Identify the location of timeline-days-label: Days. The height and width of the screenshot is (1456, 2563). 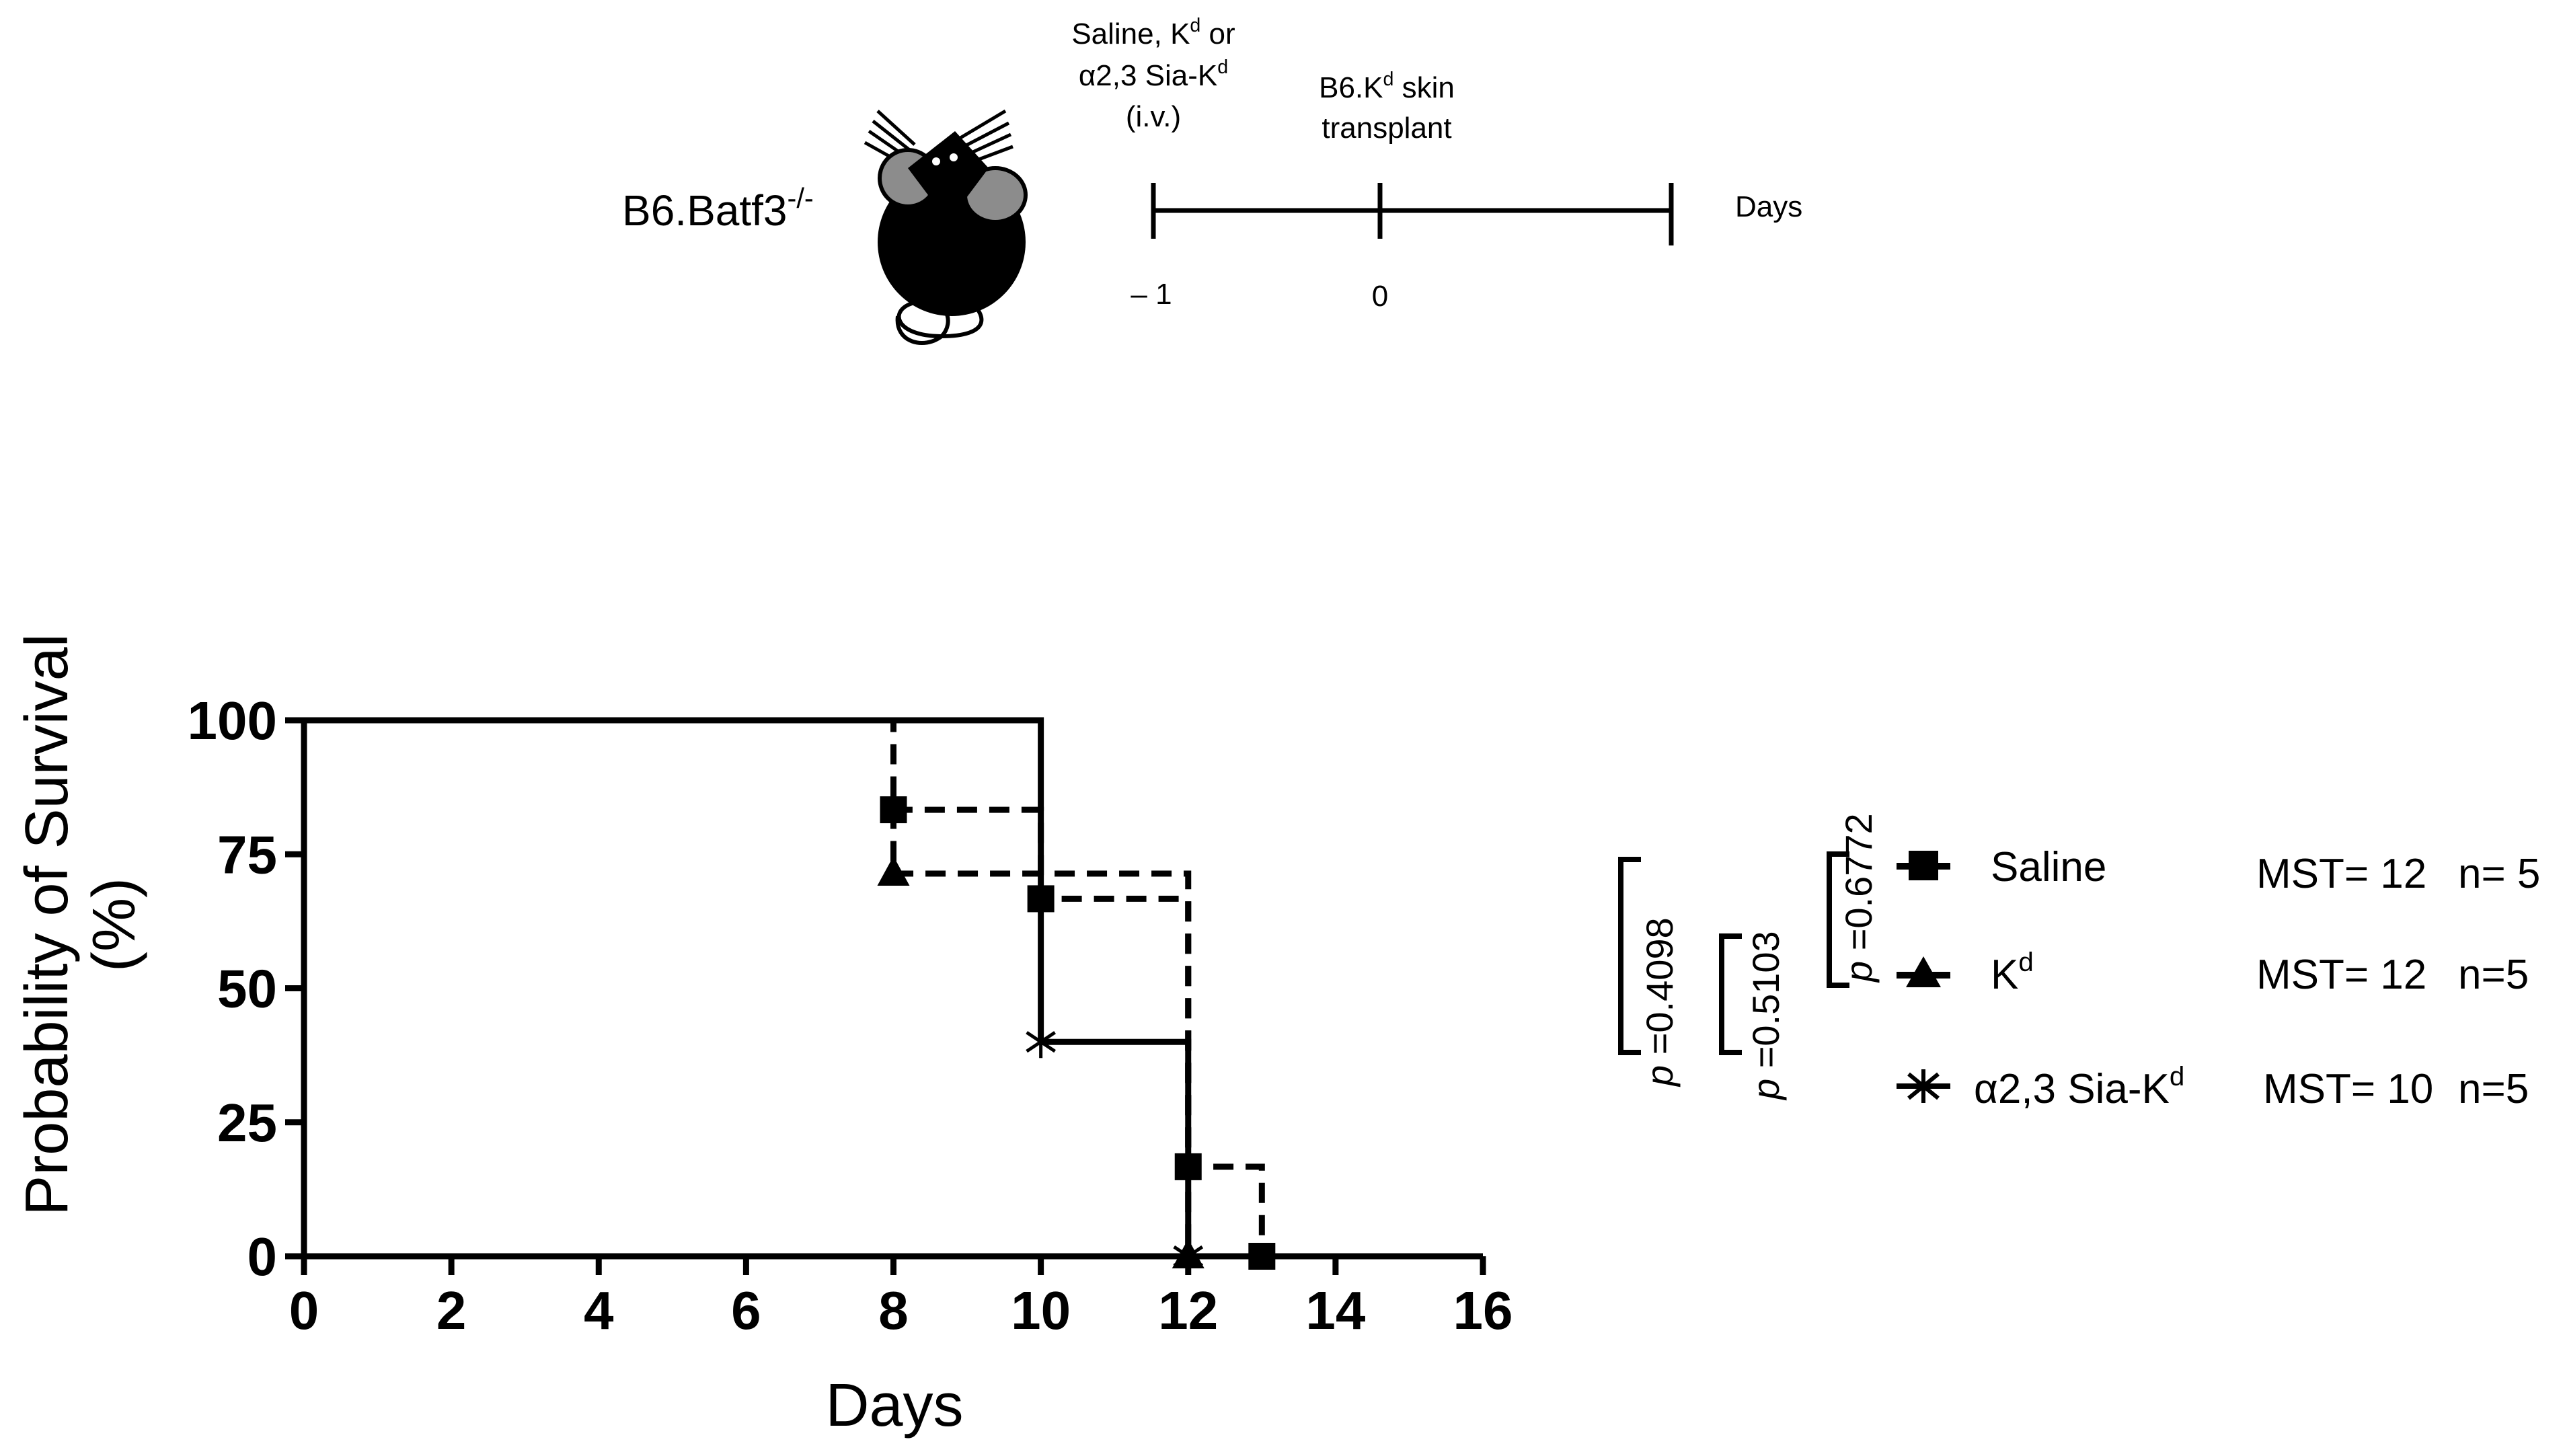
(1768, 206).